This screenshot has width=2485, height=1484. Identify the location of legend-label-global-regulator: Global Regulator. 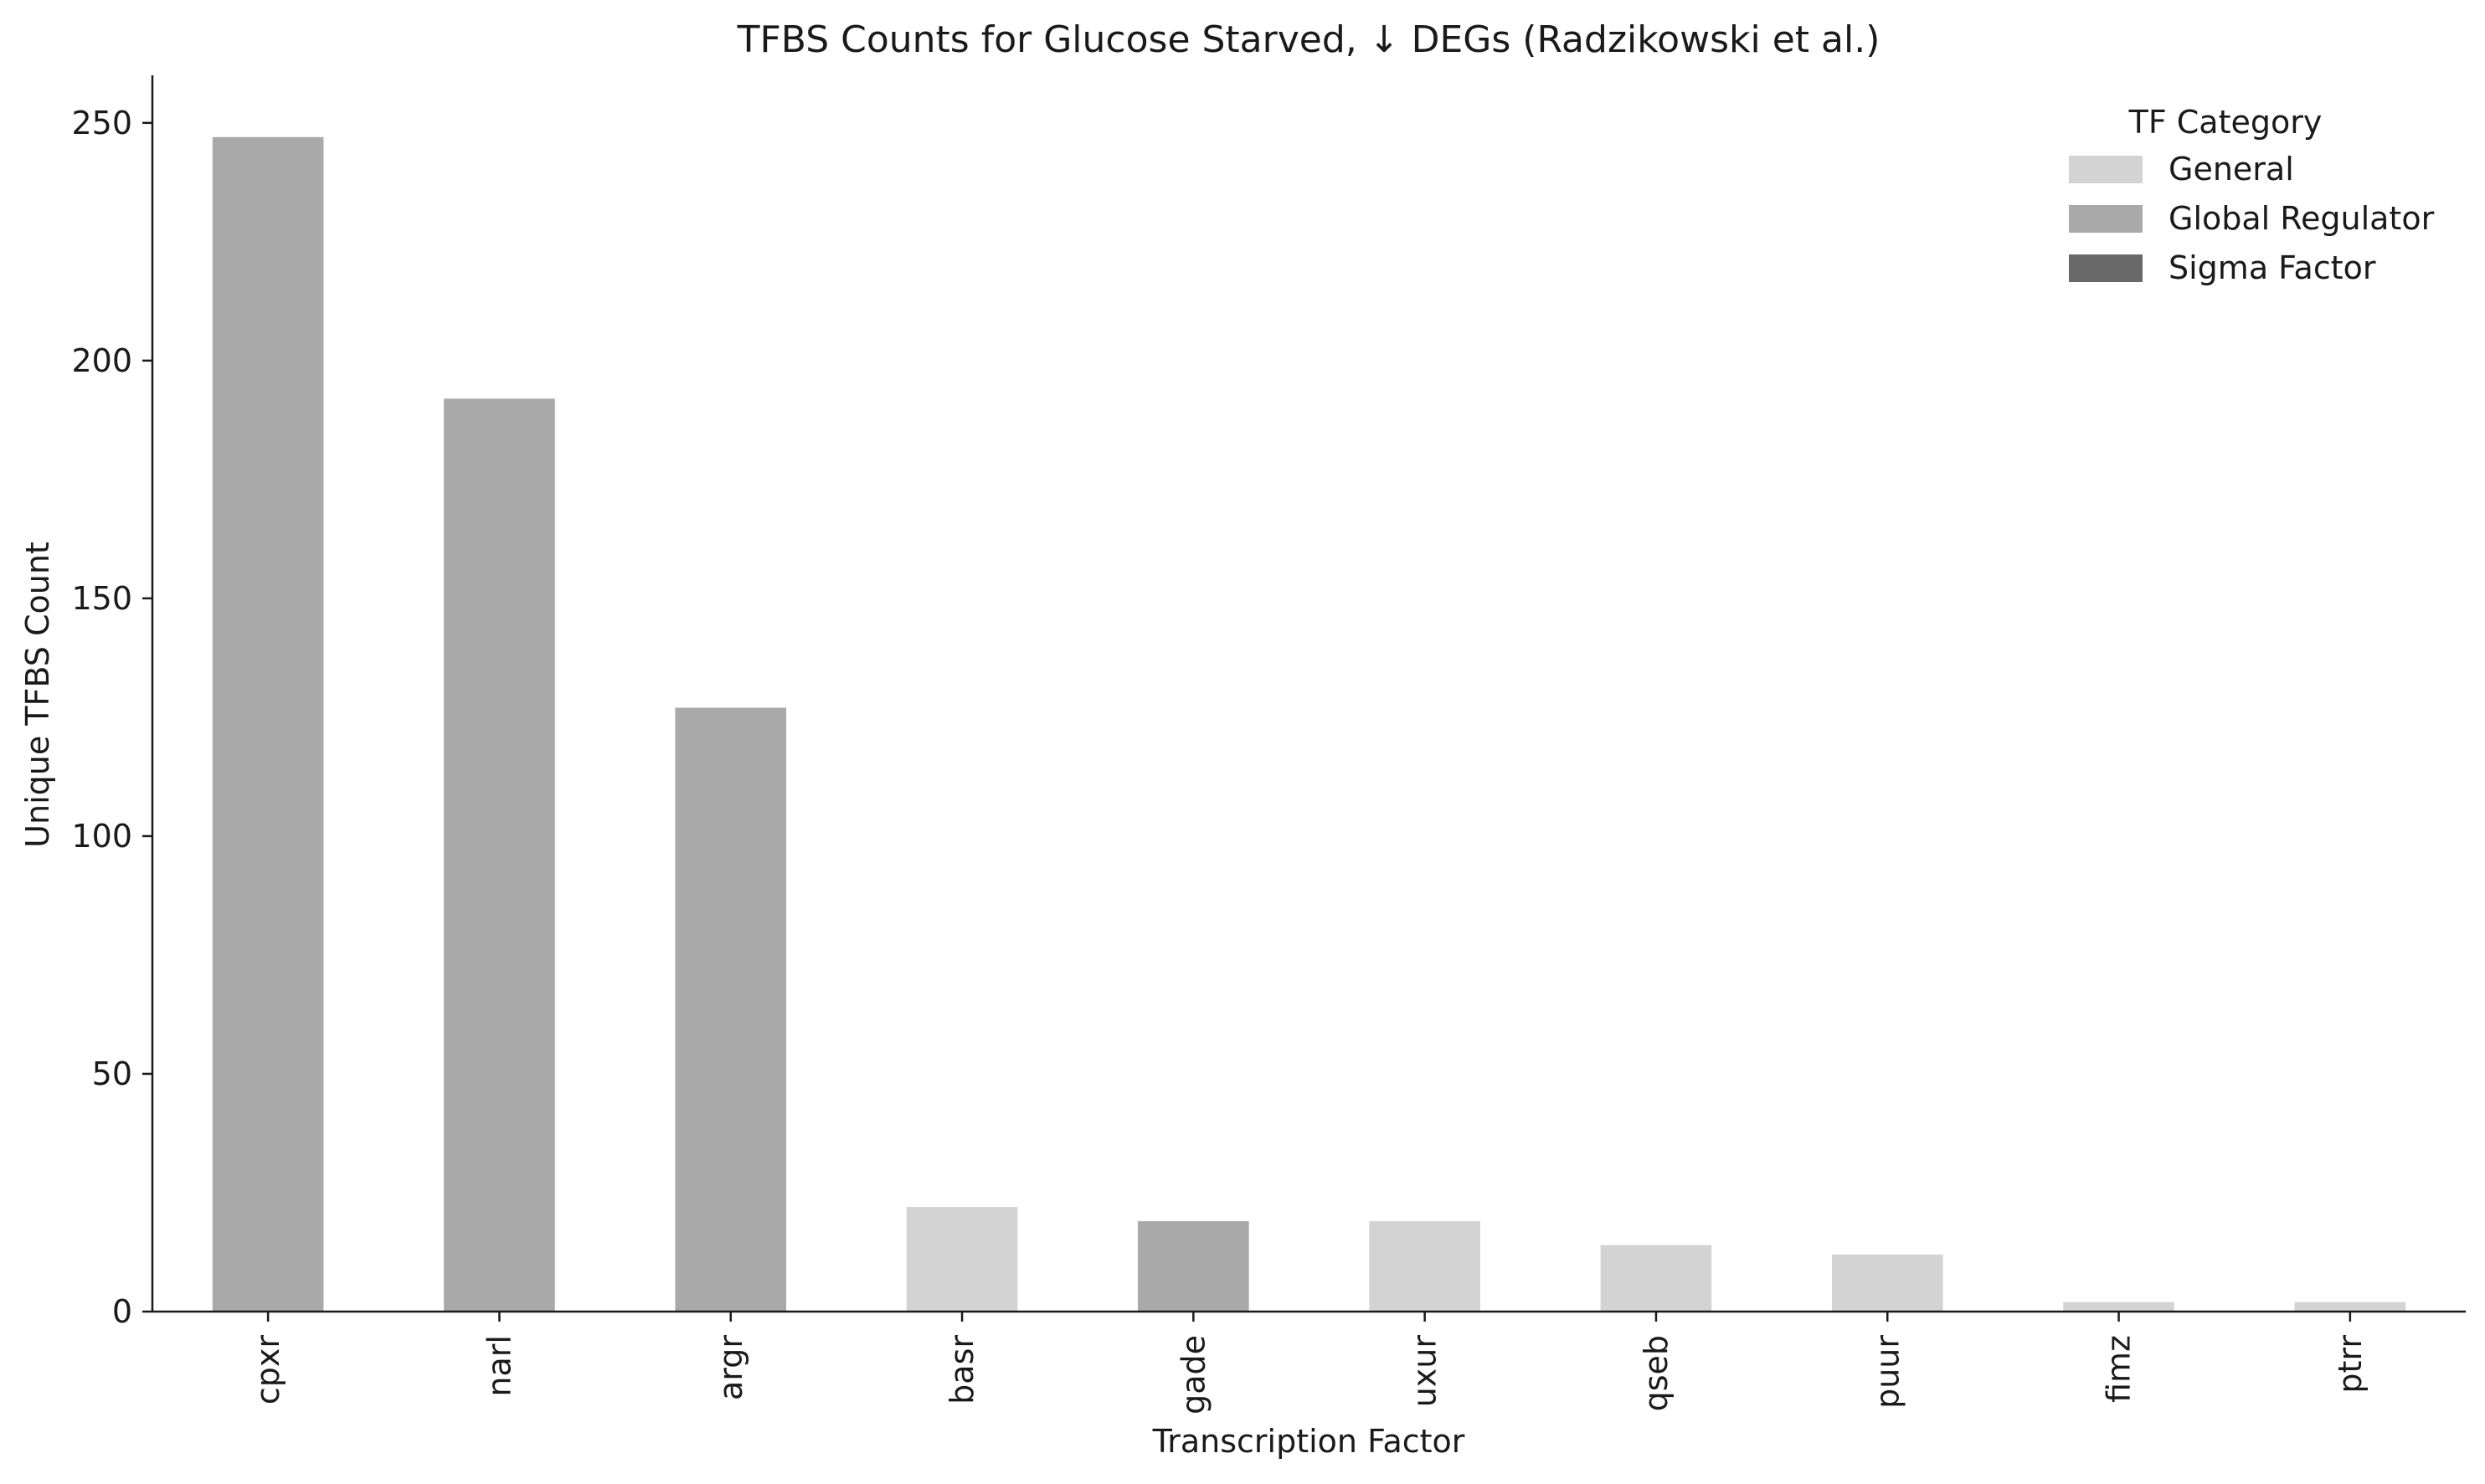
(2302, 218).